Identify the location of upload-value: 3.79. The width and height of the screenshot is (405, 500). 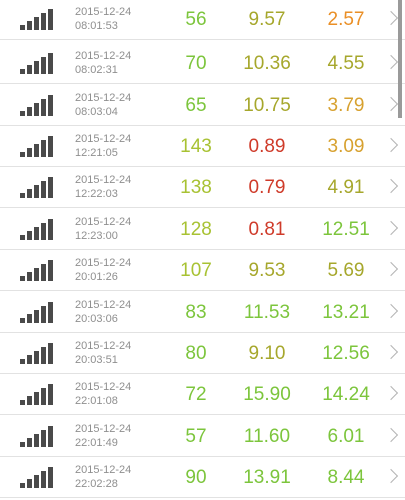
(346, 105).